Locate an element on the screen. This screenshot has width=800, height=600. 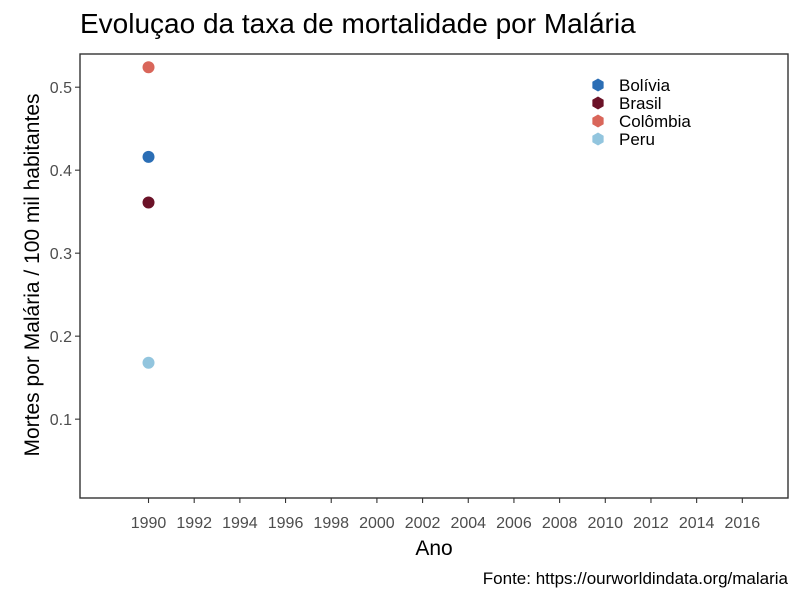
x-tick-label: 2000 is located at coordinates (377, 523).